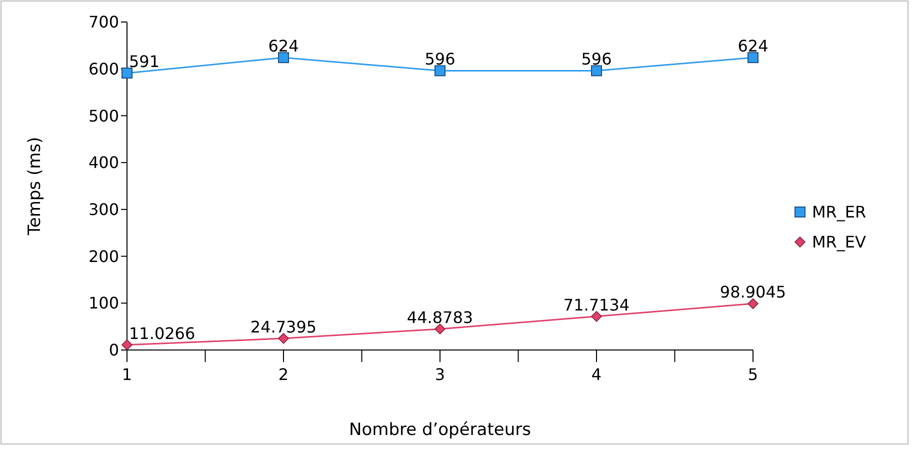 Image resolution: width=915 pixels, height=451 pixels. What do you see at coordinates (283, 326) in the screenshot?
I see `data-label: 24.7395` at bounding box center [283, 326].